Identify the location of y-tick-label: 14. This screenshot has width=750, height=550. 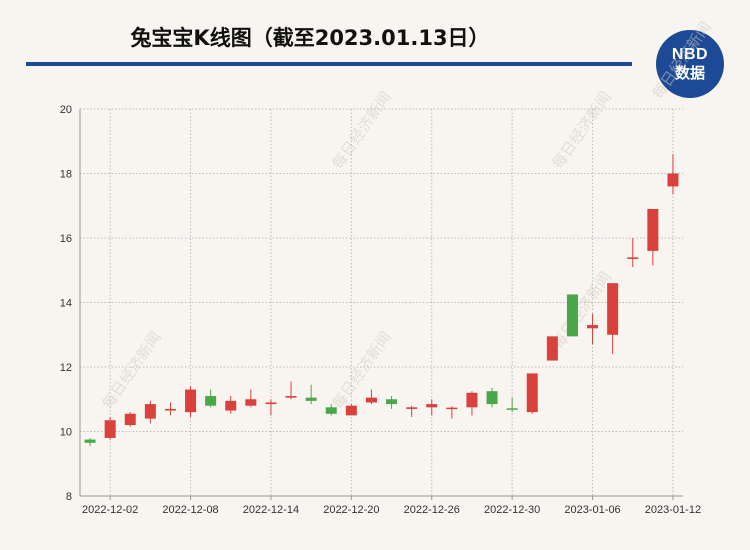
(66, 304).